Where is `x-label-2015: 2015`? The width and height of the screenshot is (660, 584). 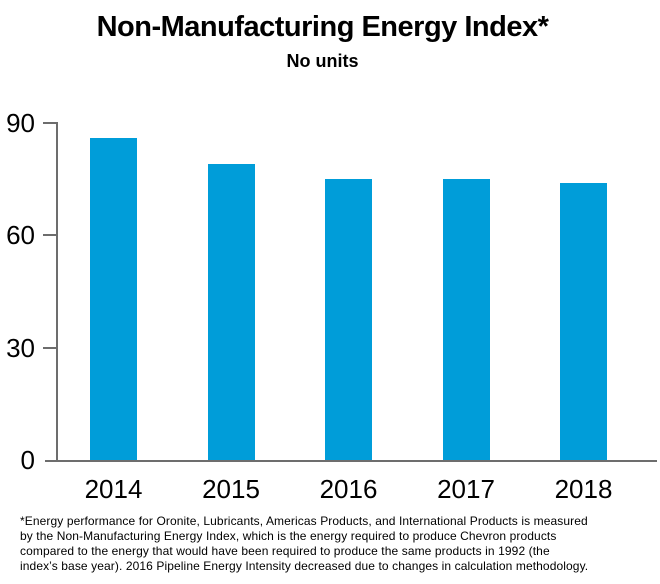 x-label-2015: 2015 is located at coordinates (231, 489).